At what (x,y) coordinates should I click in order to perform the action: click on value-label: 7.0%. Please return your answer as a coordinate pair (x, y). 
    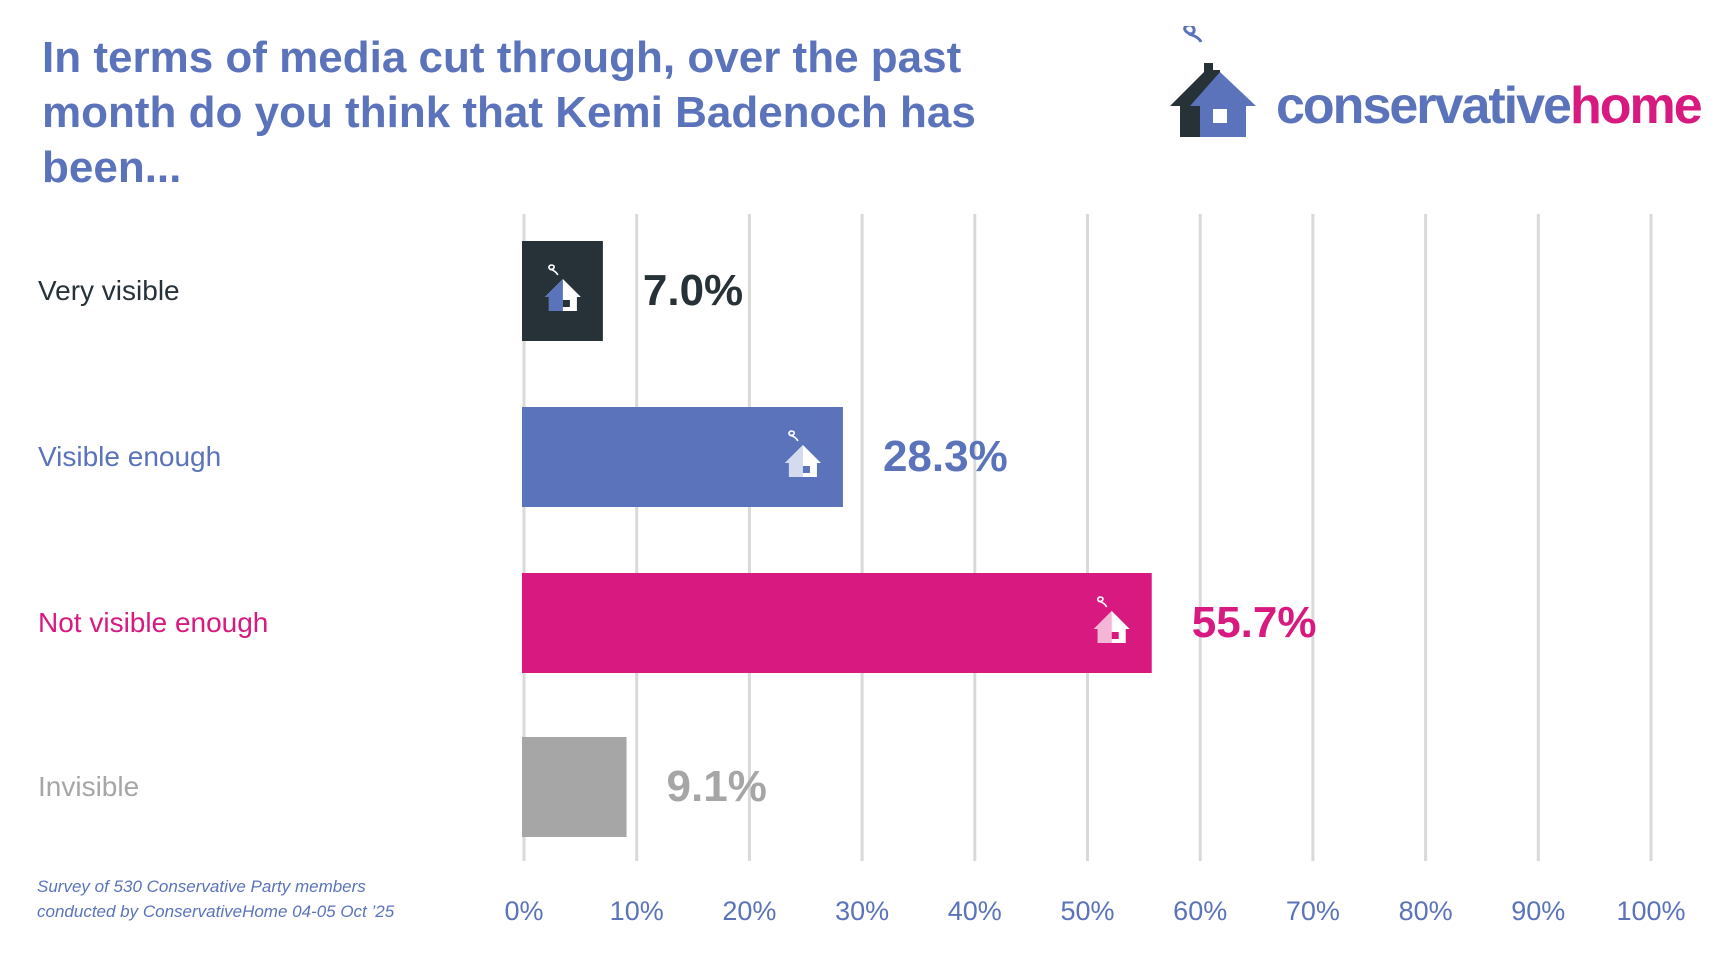
    Looking at the image, I should click on (693, 290).